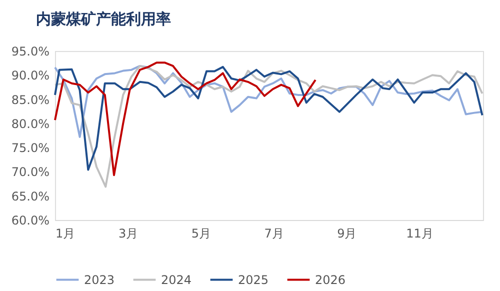  I want to click on chart-title: 内蒙煤矿产能利用率, so click(103, 19).